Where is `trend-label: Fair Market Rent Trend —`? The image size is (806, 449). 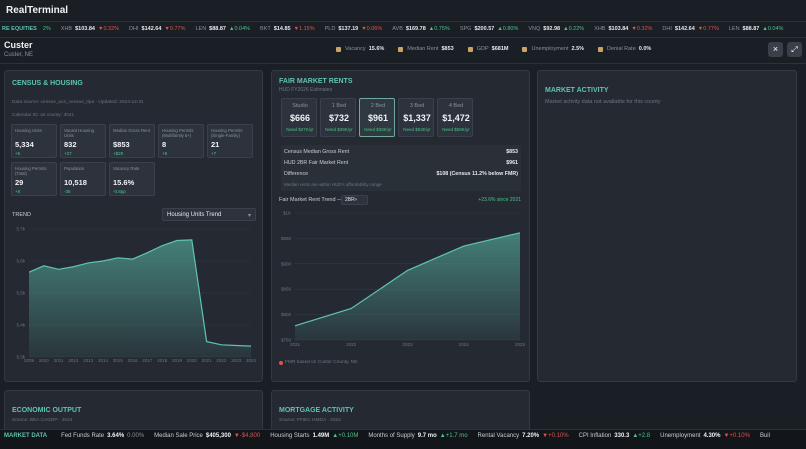 trend-label: Fair Market Rent Trend — is located at coordinates (311, 200).